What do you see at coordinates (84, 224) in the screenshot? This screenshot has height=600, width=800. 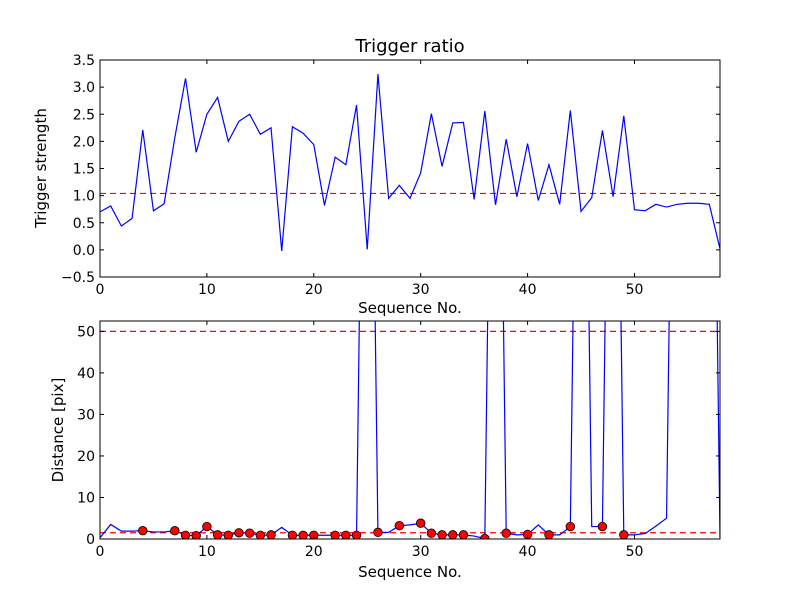 I see `y-tick-label: 0.5` at bounding box center [84, 224].